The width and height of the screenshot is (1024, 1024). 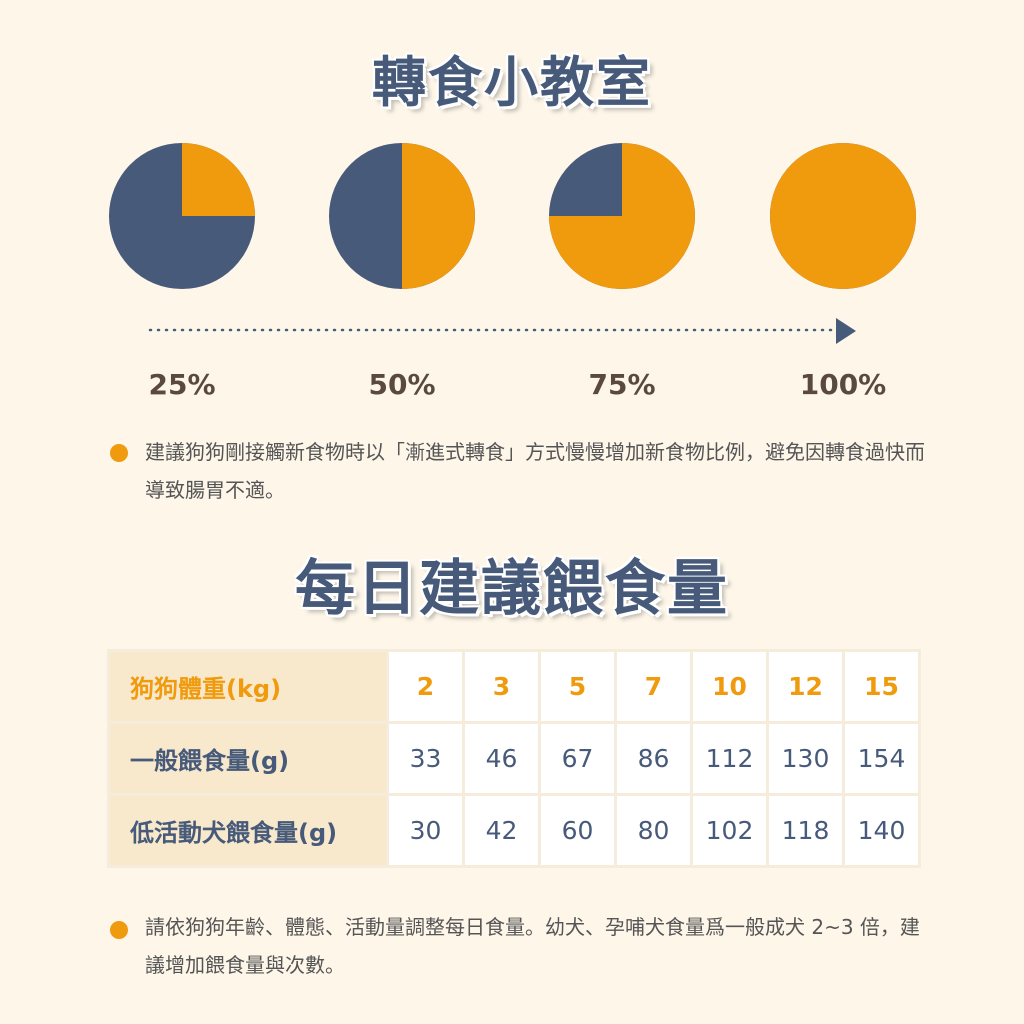 What do you see at coordinates (843, 384) in the screenshot?
I see `pie-label: 100%` at bounding box center [843, 384].